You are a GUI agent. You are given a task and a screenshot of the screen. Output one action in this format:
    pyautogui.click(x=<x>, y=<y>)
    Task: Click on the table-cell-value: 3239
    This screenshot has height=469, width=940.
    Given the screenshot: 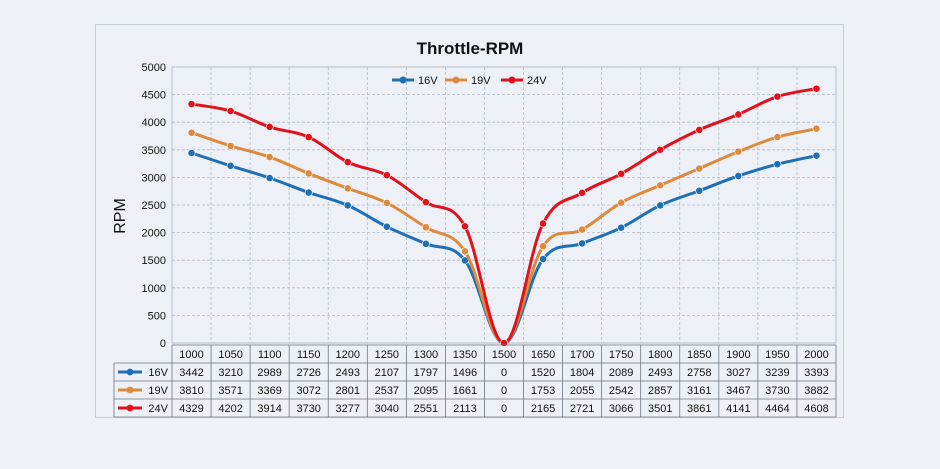 What is the action you would take?
    pyautogui.click(x=777, y=373)
    